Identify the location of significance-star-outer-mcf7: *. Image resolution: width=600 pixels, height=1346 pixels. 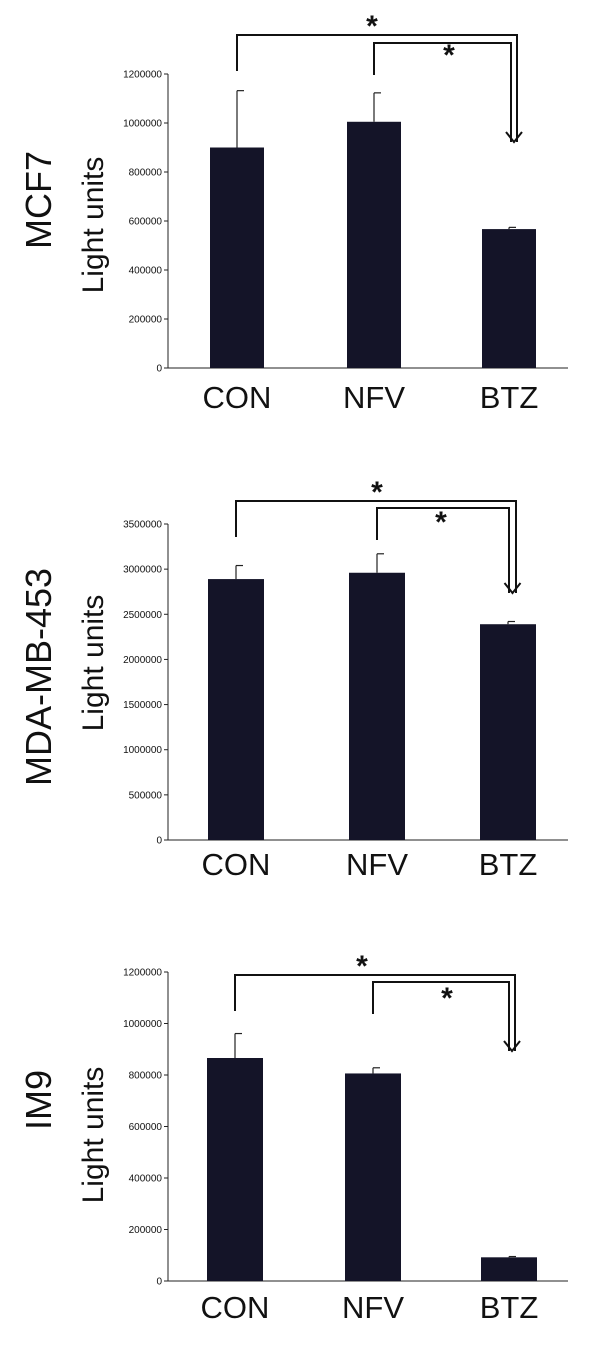
(372, 26).